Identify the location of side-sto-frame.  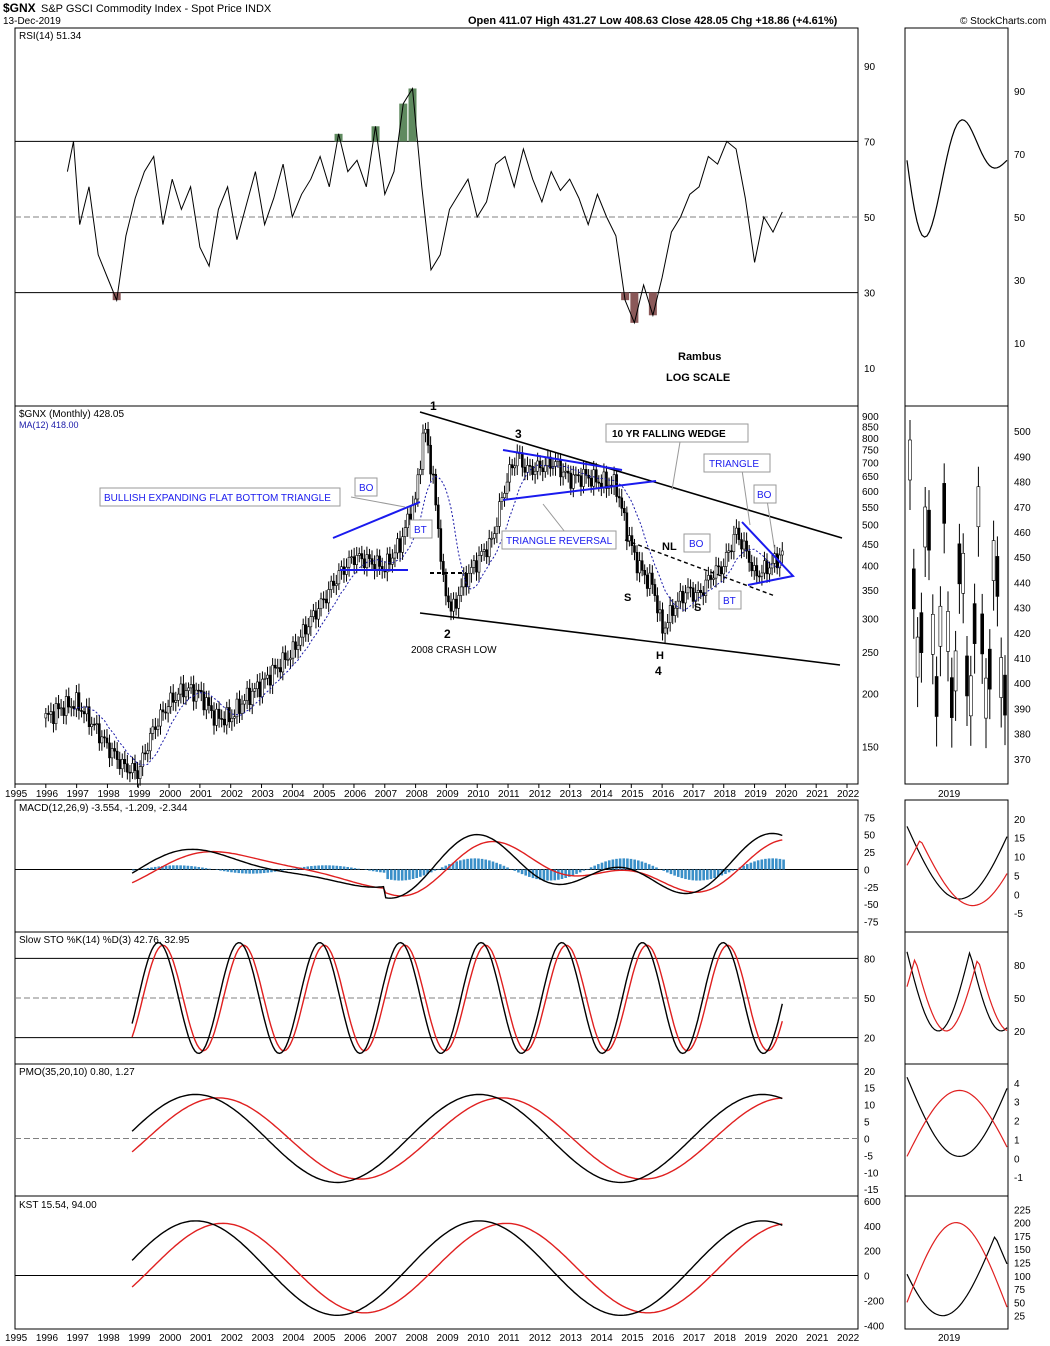
(956, 998).